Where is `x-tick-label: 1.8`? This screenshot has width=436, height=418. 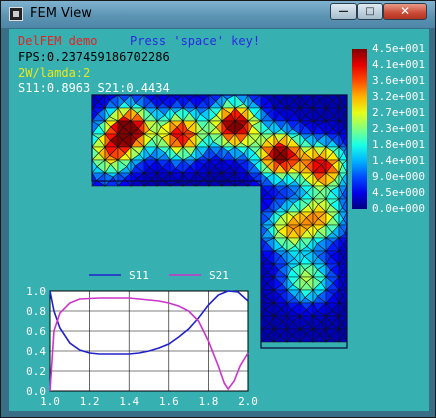 x-tick-label: 1.8 is located at coordinates (208, 401).